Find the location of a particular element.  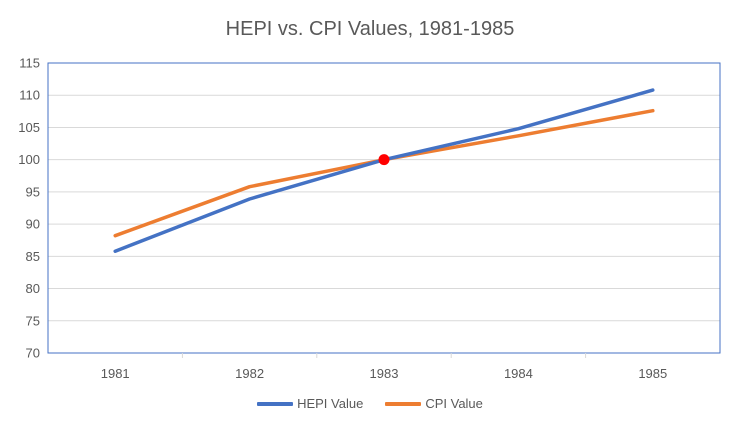

x-tick-label: 1983 is located at coordinates (384, 373).